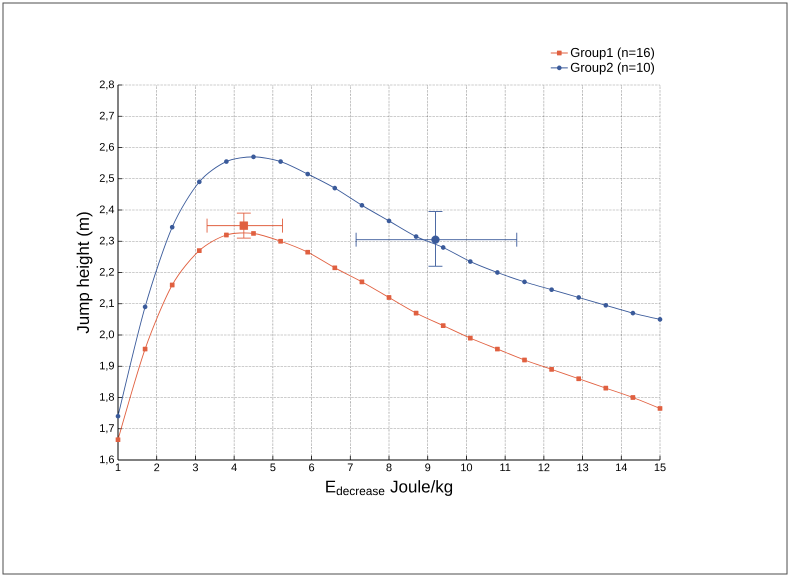 The height and width of the screenshot is (577, 790). Describe the element at coordinates (107, 366) in the screenshot. I see `y-tick-label: 1,9` at that location.